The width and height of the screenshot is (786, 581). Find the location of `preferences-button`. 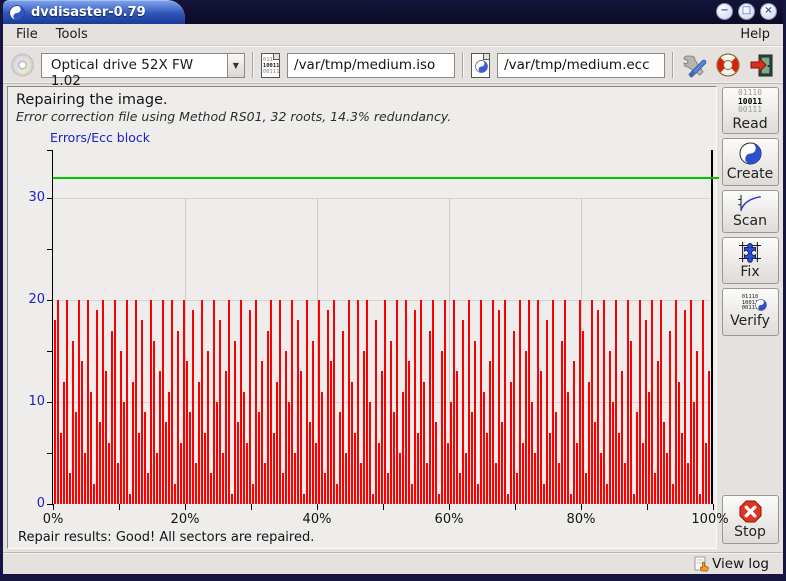

preferences-button is located at coordinates (694, 65).